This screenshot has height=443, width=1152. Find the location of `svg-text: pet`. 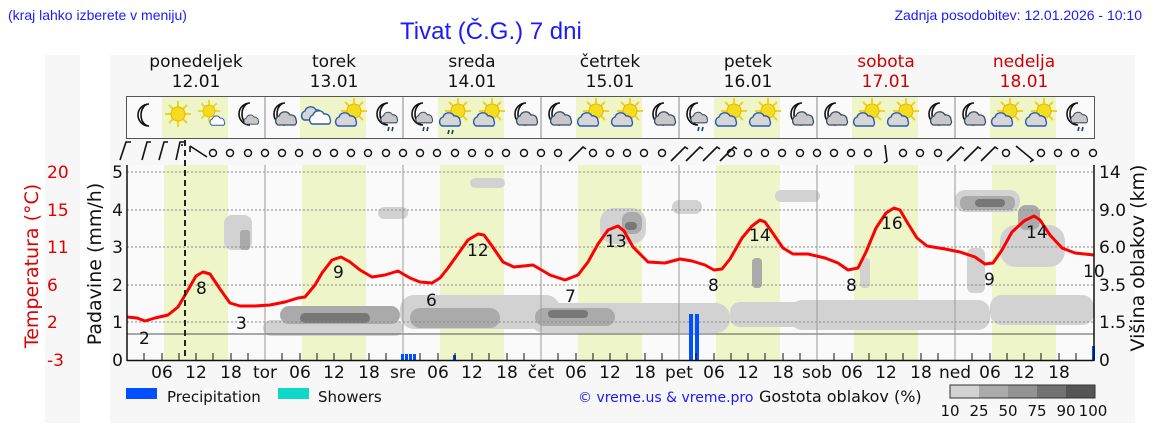

svg-text: pet is located at coordinates (679, 373).